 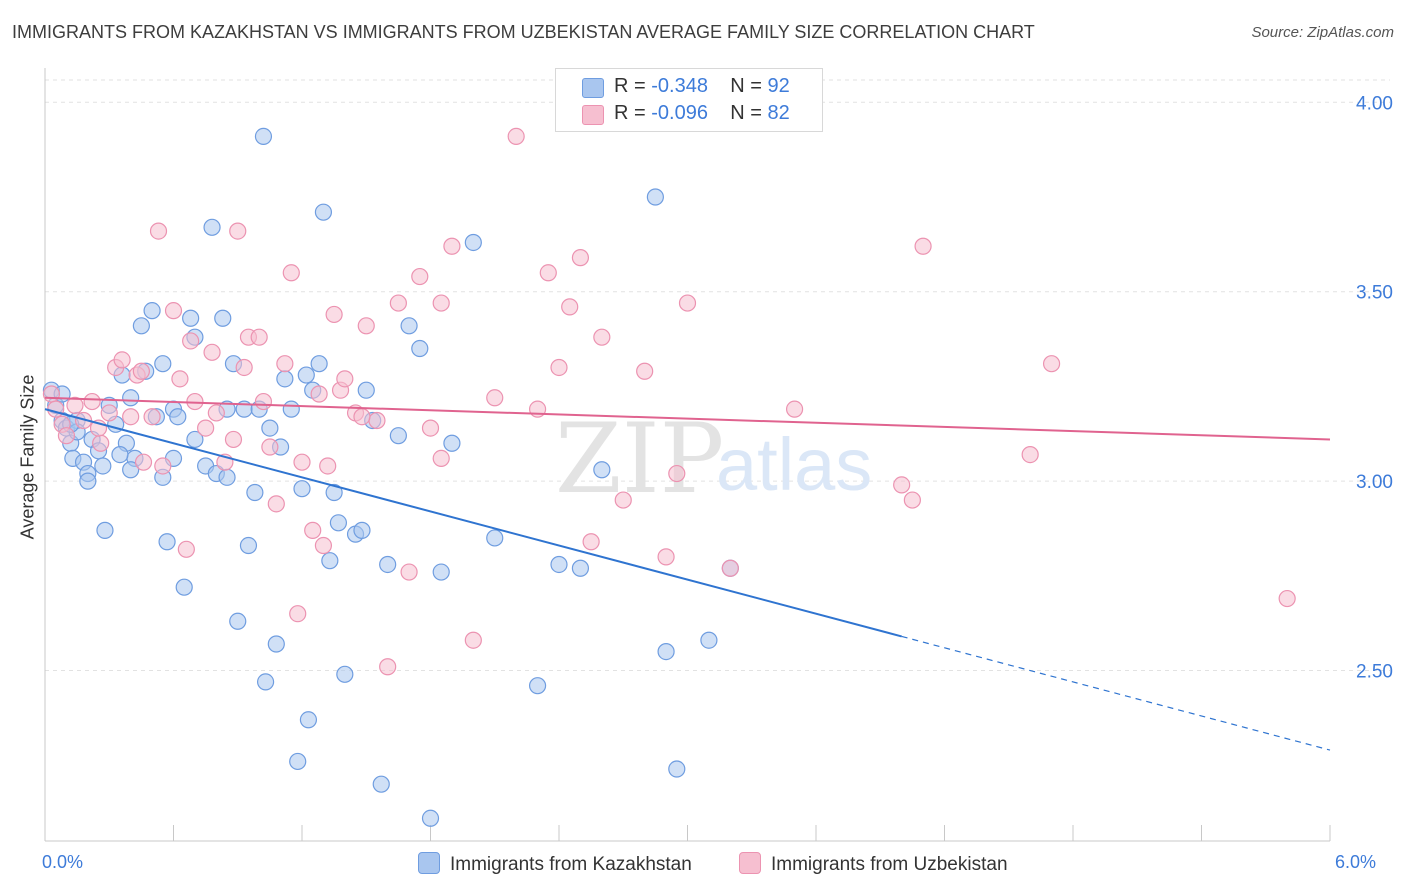 I want to click on legend-swatch-uzbekistan, so click(x=593, y=115).